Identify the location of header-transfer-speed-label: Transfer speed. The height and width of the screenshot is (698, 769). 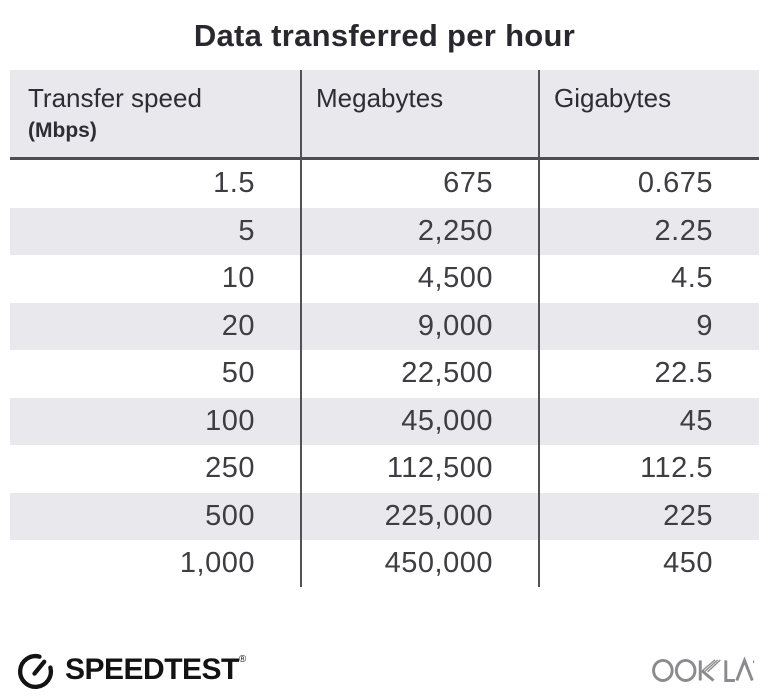
(115, 98).